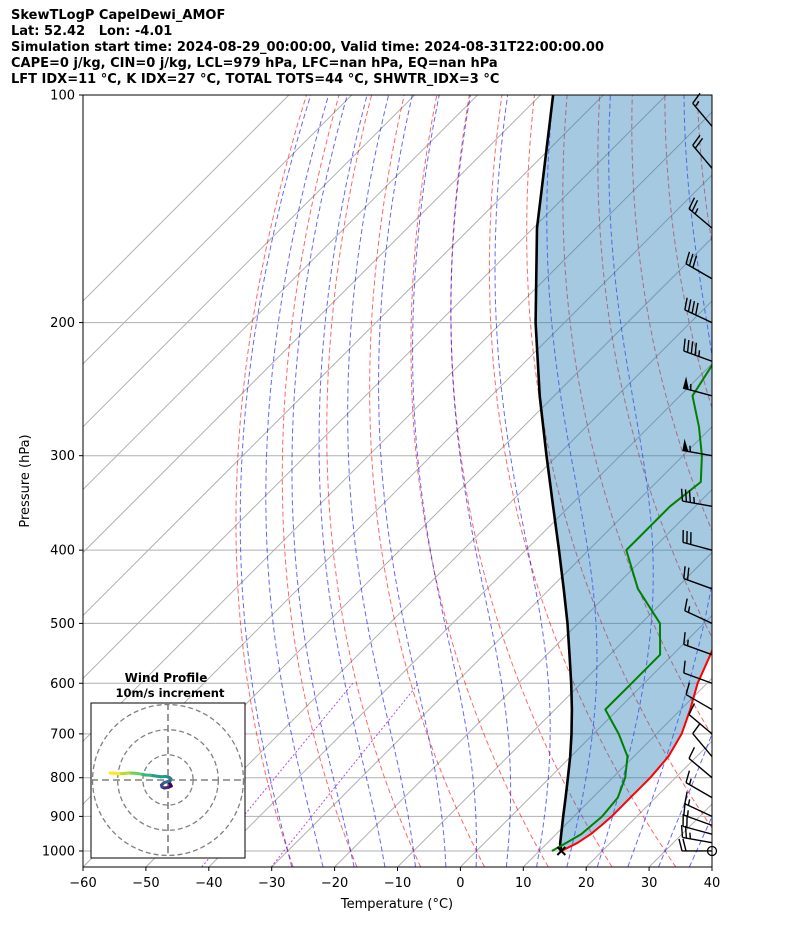 Image resolution: width=794 pixels, height=937 pixels. Describe the element at coordinates (92, 31) in the screenshot. I see `title-line: Lat: 52.42 Lon: -4.01` at that location.